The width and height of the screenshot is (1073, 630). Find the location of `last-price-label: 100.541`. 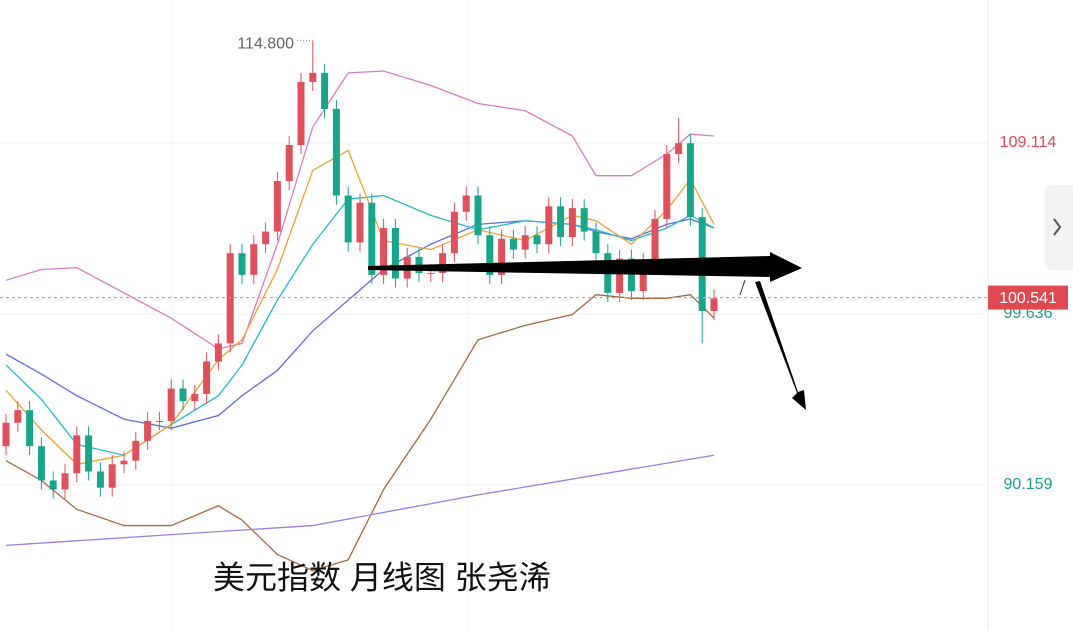

last-price-label: 100.541 is located at coordinates (1028, 298).